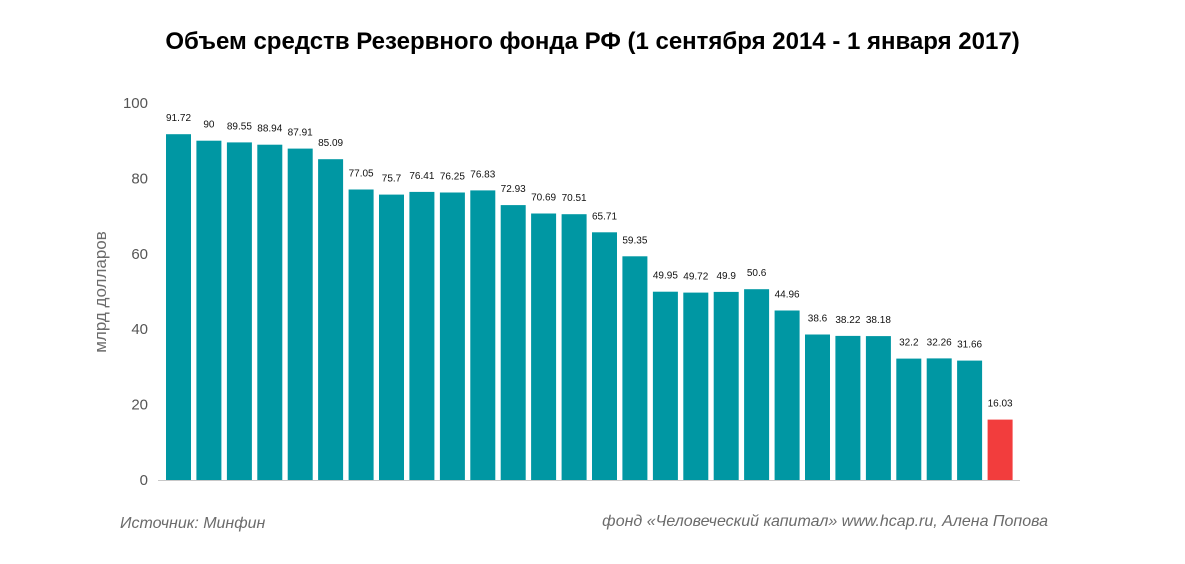 The height and width of the screenshot is (564, 1185). Describe the element at coordinates (239, 126) in the screenshot. I see `data-label: 89.55` at that location.